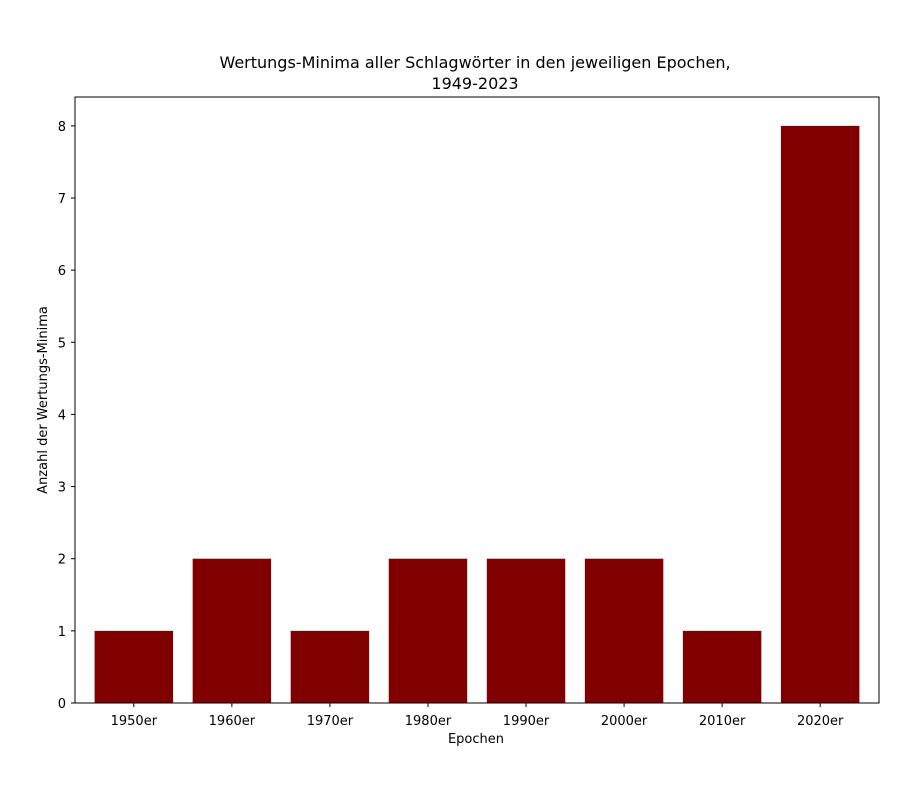  I want to click on y-tick-label: 5, so click(62, 343).